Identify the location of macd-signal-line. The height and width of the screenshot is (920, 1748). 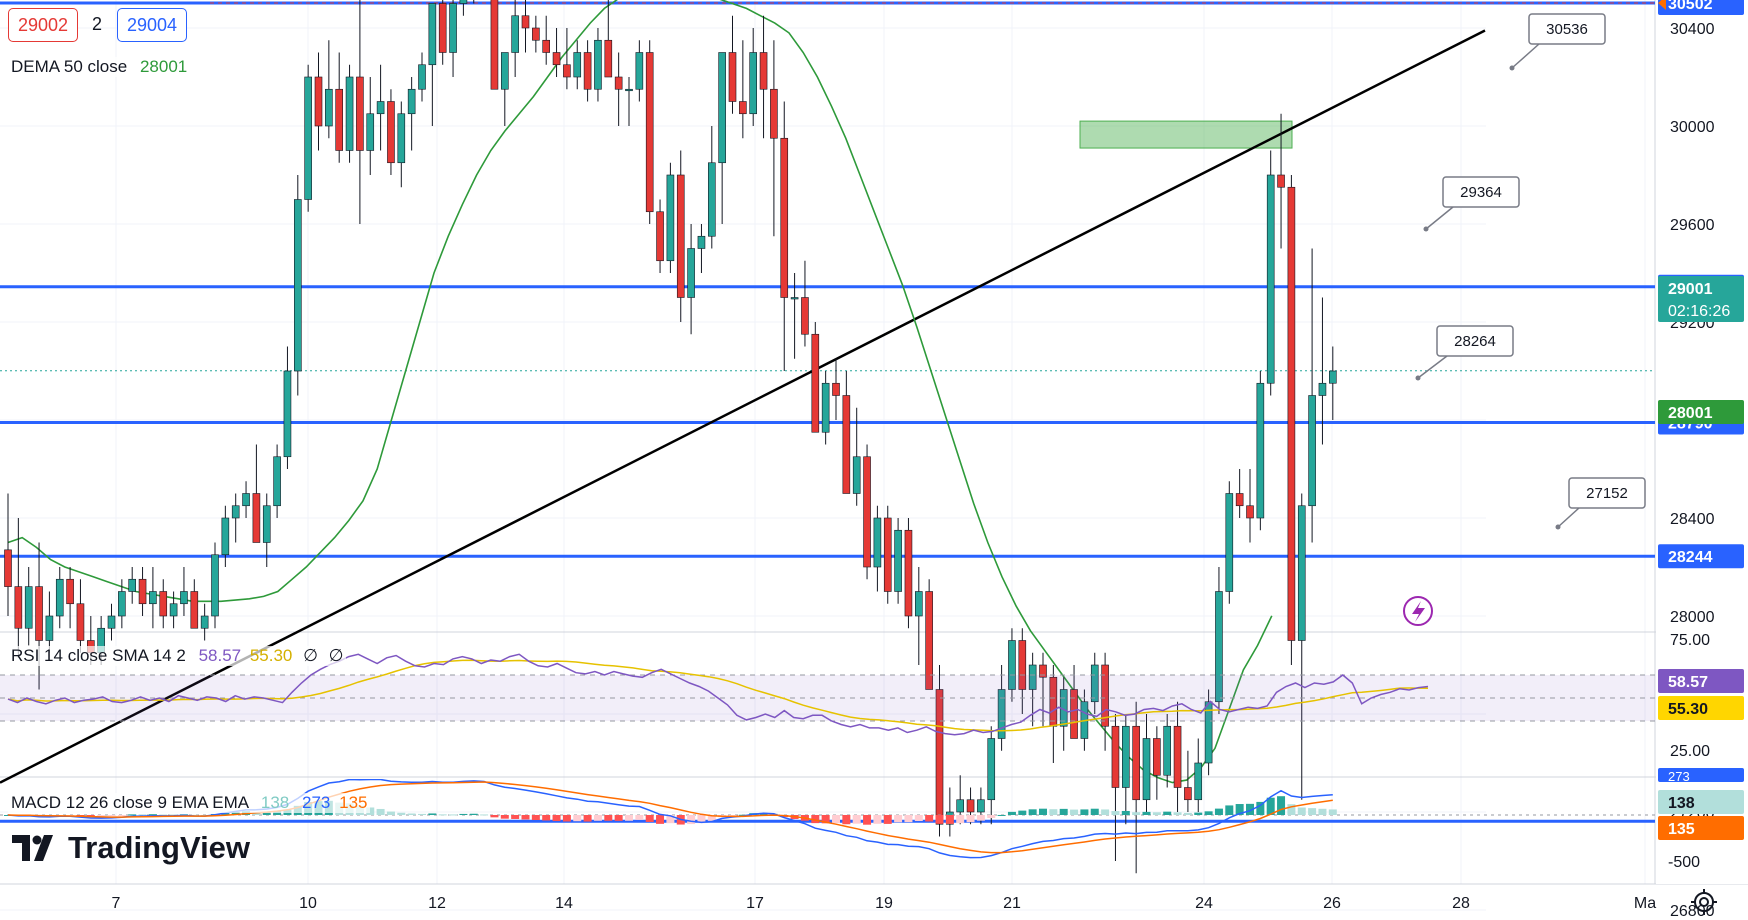
(670, 817).